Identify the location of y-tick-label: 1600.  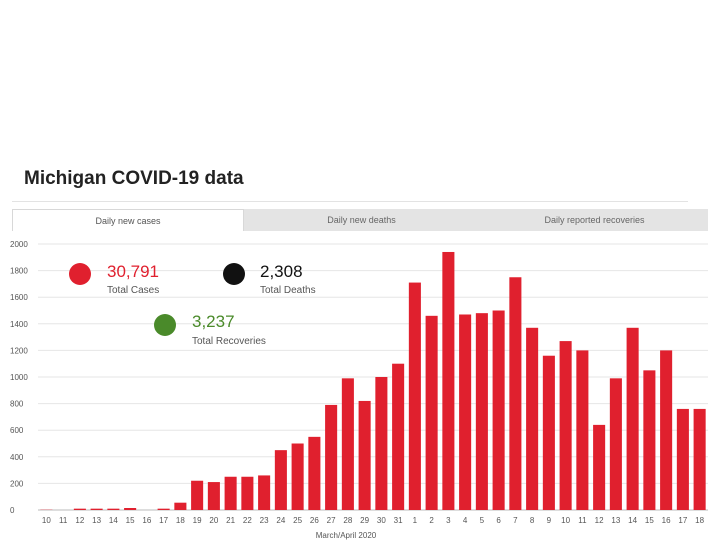
(19, 297).